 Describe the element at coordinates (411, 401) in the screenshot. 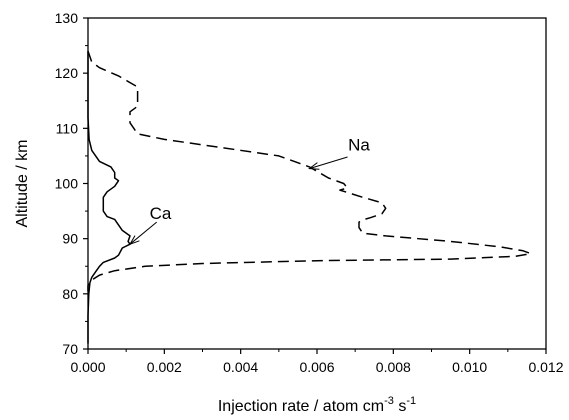

I see `x-axis-label-exp2: -1` at that location.